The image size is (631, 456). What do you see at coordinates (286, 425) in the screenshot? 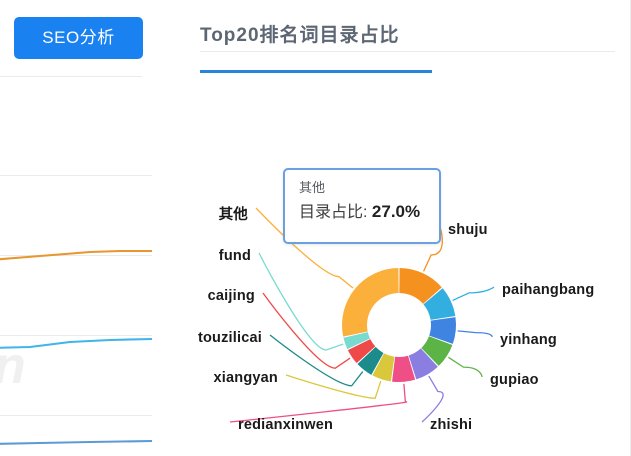
I see `pie-slice-label: redianxinwen` at bounding box center [286, 425].